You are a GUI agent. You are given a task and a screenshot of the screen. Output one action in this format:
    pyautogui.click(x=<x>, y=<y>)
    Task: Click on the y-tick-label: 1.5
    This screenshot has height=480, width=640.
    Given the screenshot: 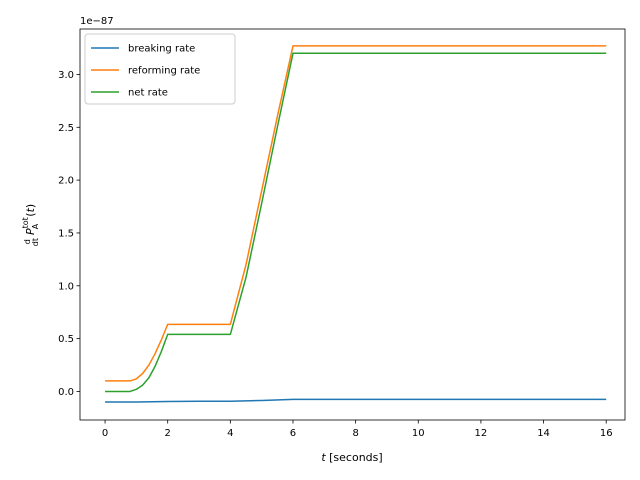 What is the action you would take?
    pyautogui.click(x=66, y=233)
    